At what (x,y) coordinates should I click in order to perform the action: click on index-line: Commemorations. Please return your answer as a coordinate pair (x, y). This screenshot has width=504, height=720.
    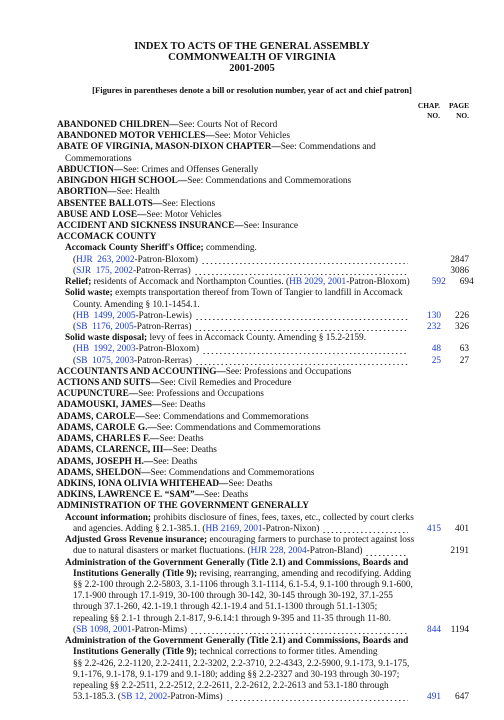
    Looking at the image, I should click on (263, 159).